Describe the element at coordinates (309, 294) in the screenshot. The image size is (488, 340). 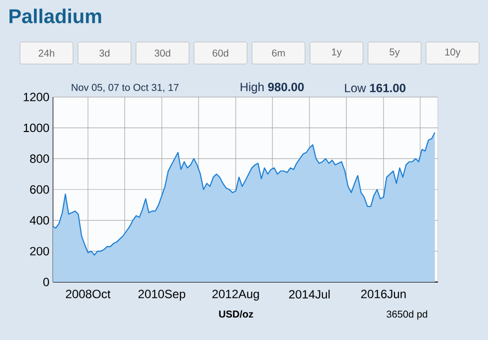
I see `x-tick-label: 2014Jul` at that location.